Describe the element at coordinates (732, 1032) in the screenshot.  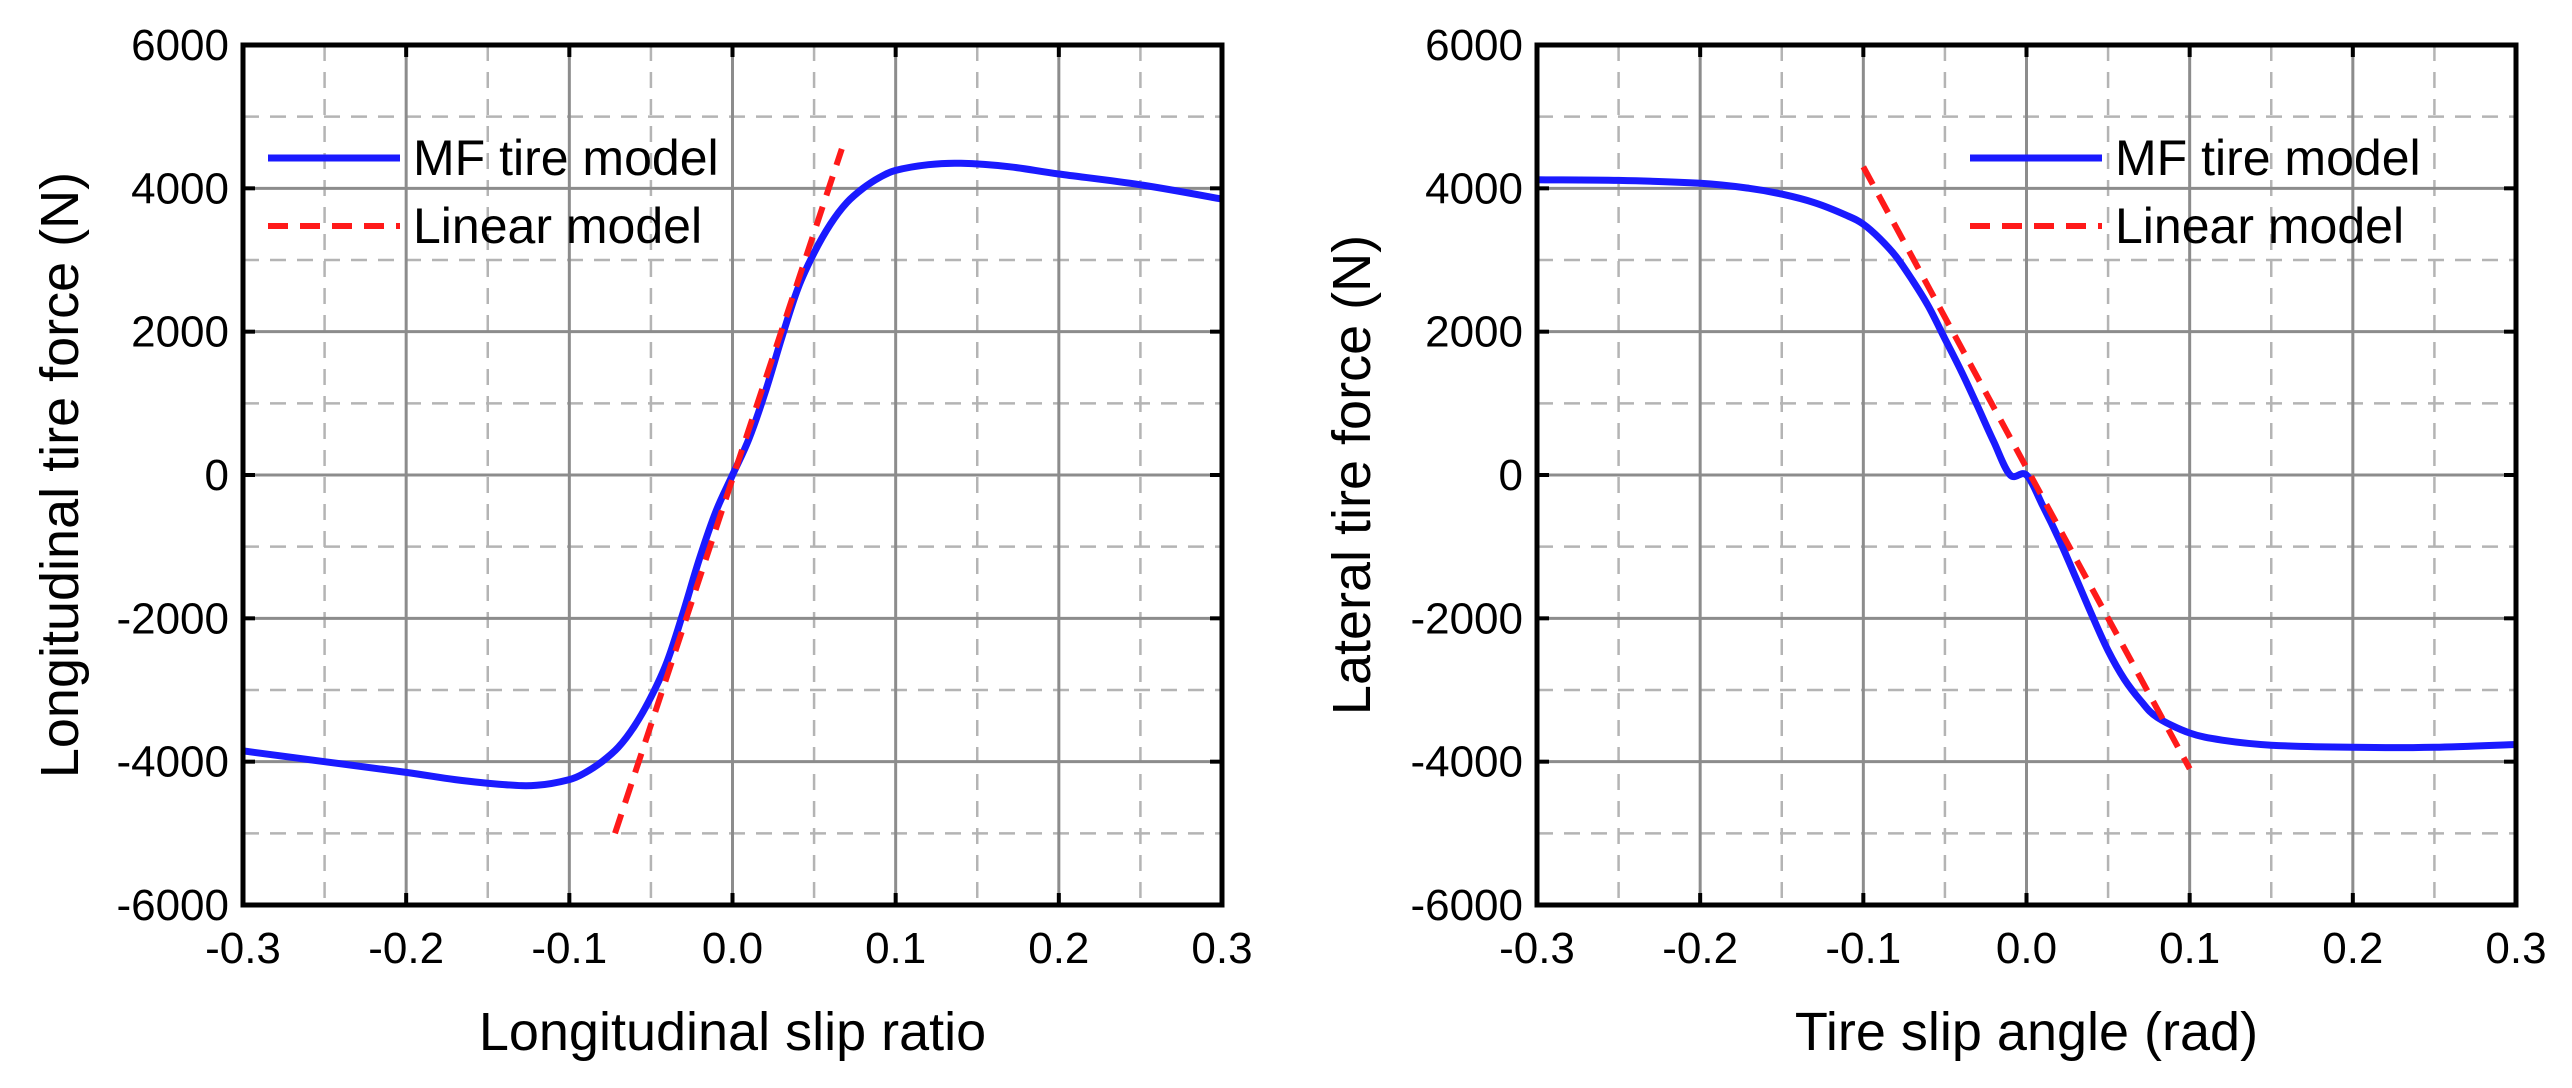
I see `x-axis-title: Longitudinal slip ratio` at that location.